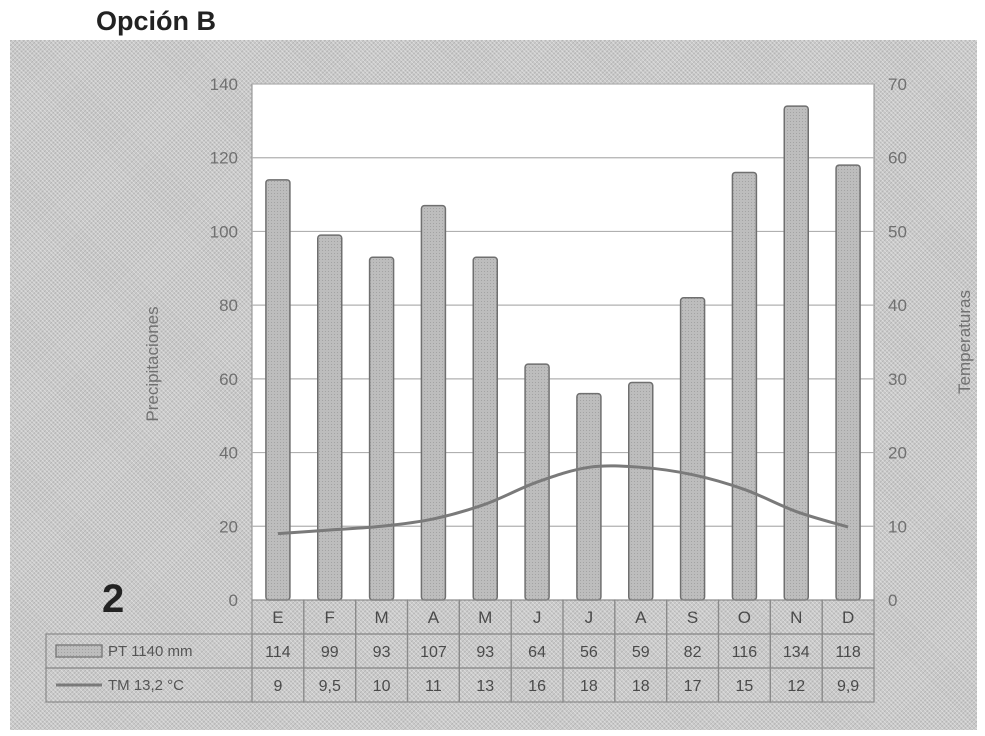 This screenshot has height=736, width=985. Describe the element at coordinates (433, 686) in the screenshot. I see `table-value: 11` at that location.